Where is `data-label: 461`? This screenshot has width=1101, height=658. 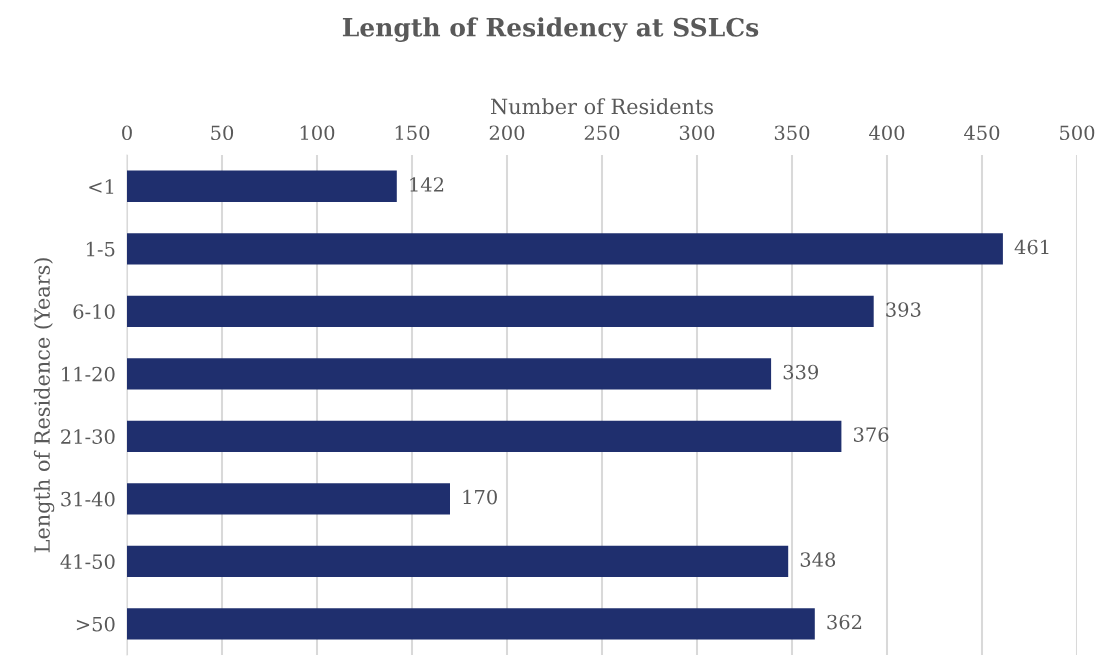 data-label: 461 is located at coordinates (1031, 247).